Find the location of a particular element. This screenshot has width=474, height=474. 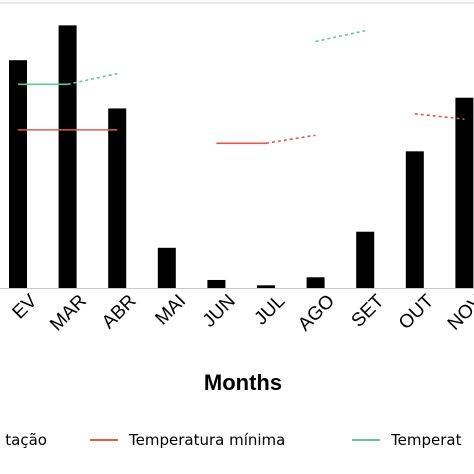

bar-jun is located at coordinates (216, 283).